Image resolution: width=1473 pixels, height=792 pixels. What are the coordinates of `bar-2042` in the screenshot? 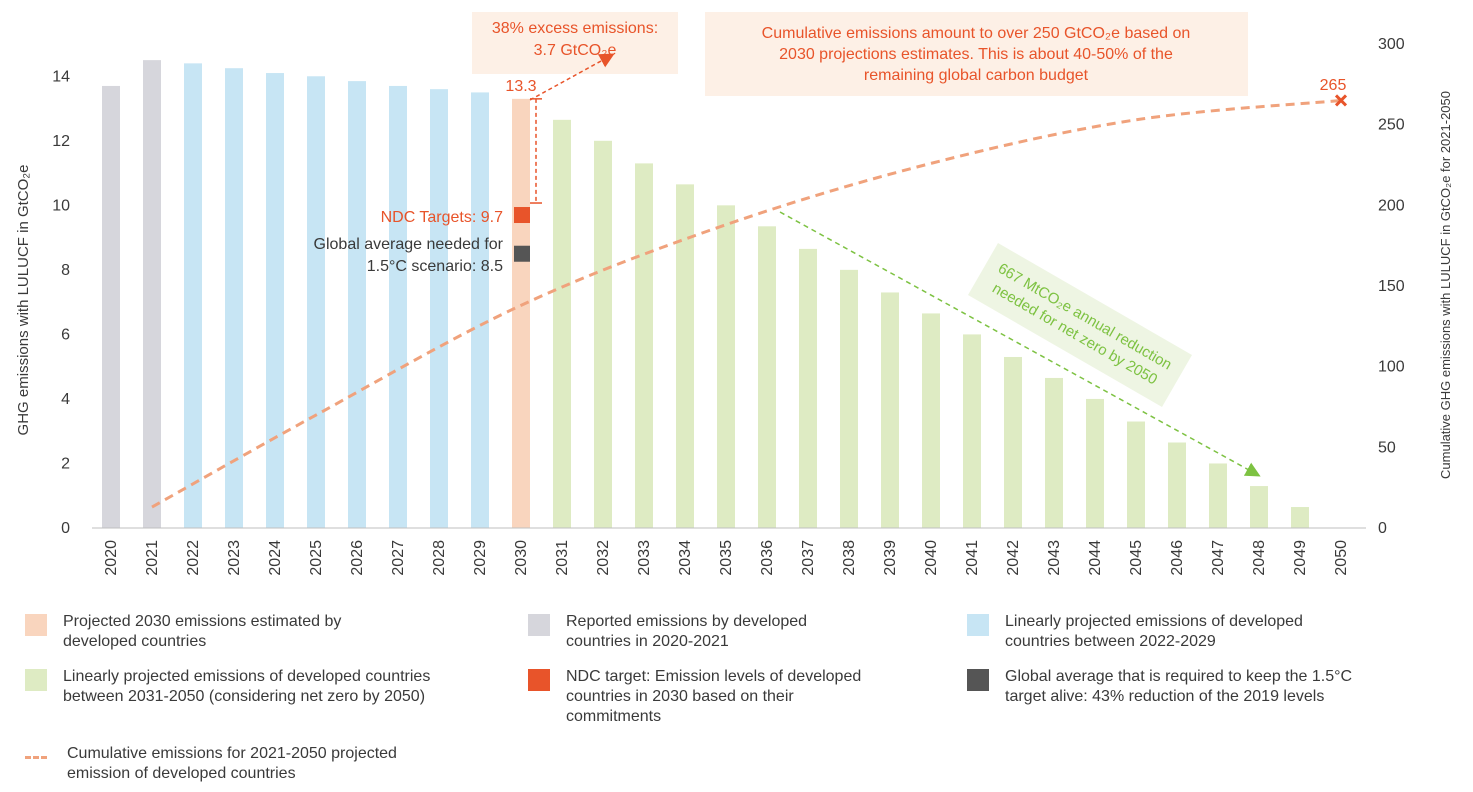 It's located at (1013, 442).